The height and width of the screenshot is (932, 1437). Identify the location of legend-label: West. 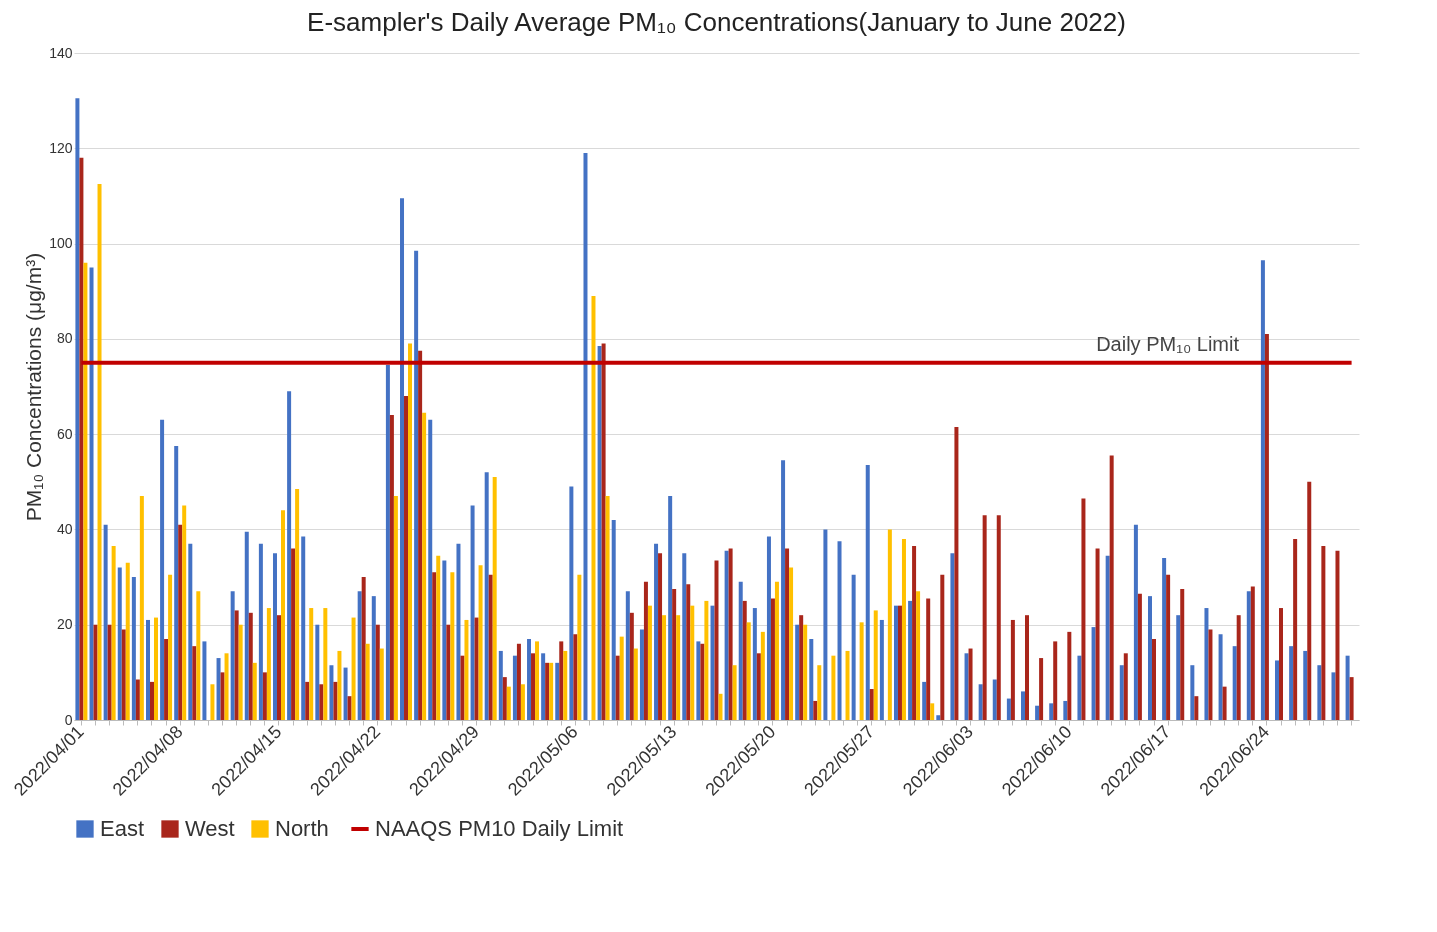
(210, 828).